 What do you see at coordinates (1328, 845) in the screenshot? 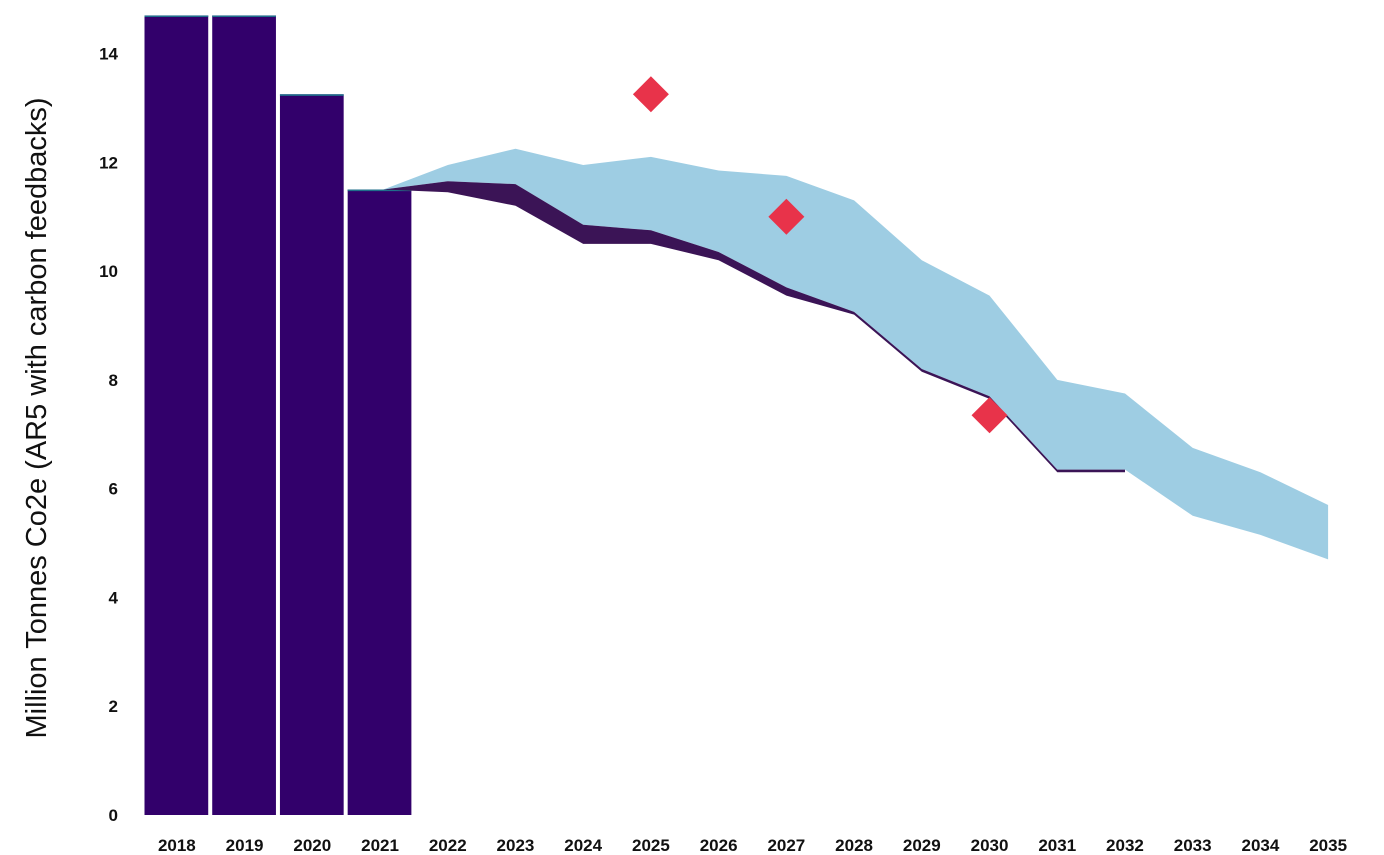
I see `x-tick-label: 2035` at bounding box center [1328, 845].